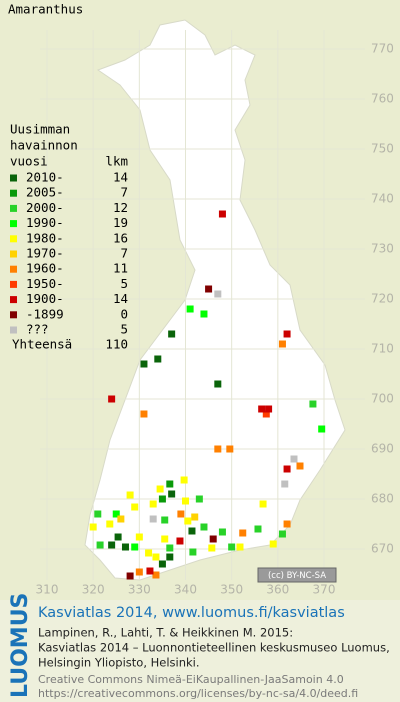  What do you see at coordinates (382, 199) in the screenshot?
I see `y-tick-label: 740` at bounding box center [382, 199].